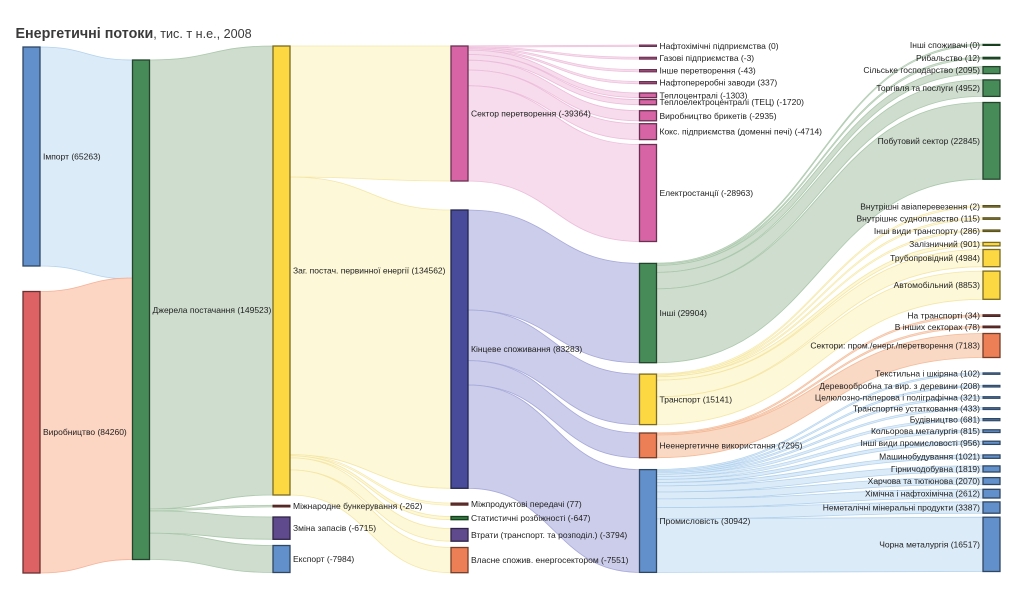  I want to click on svg-text: Виробництво брикетів (-2935), so click(718, 116).